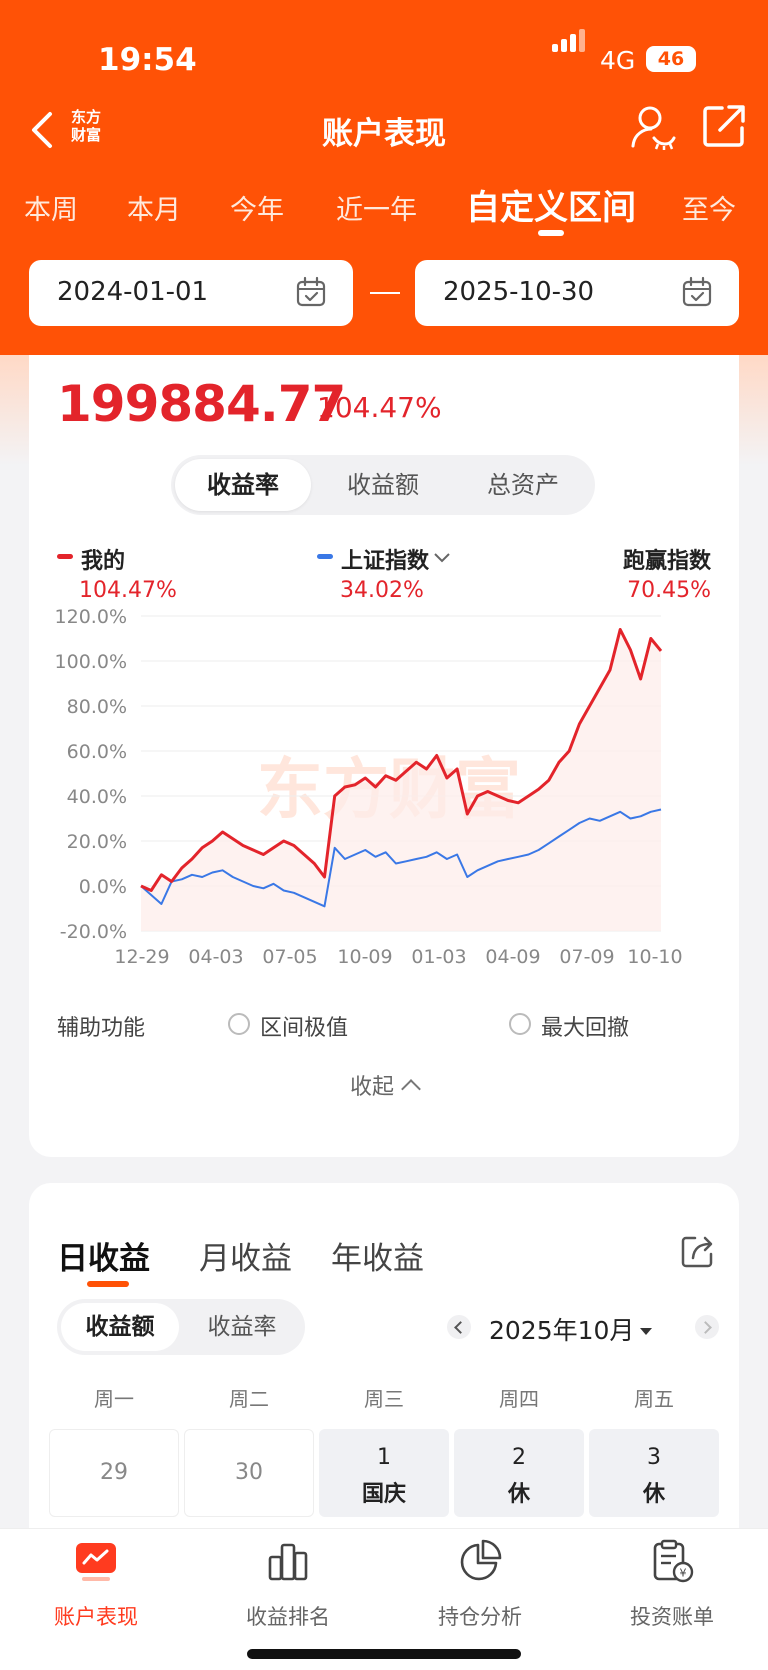 The height and width of the screenshot is (1670, 768). What do you see at coordinates (385, 293) in the screenshot?
I see `date-range-separator` at bounding box center [385, 293].